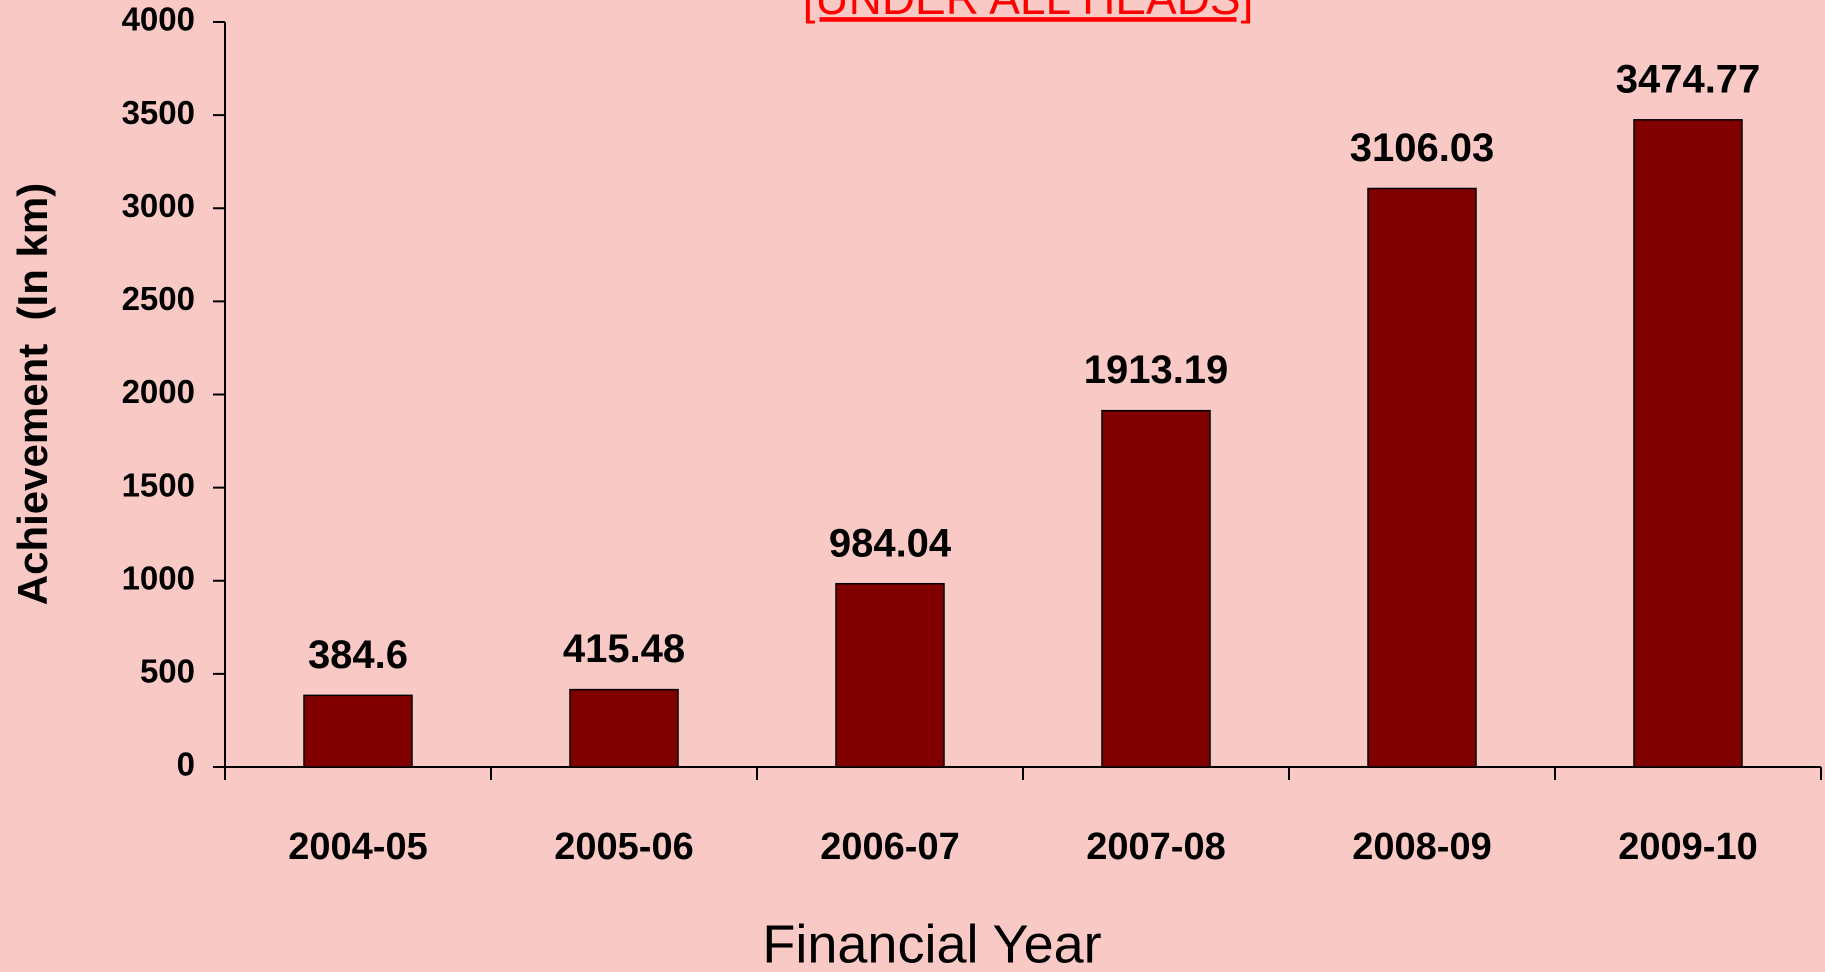  Describe the element at coordinates (158, 298) in the screenshot. I see `y-tick-label: 2500` at that location.